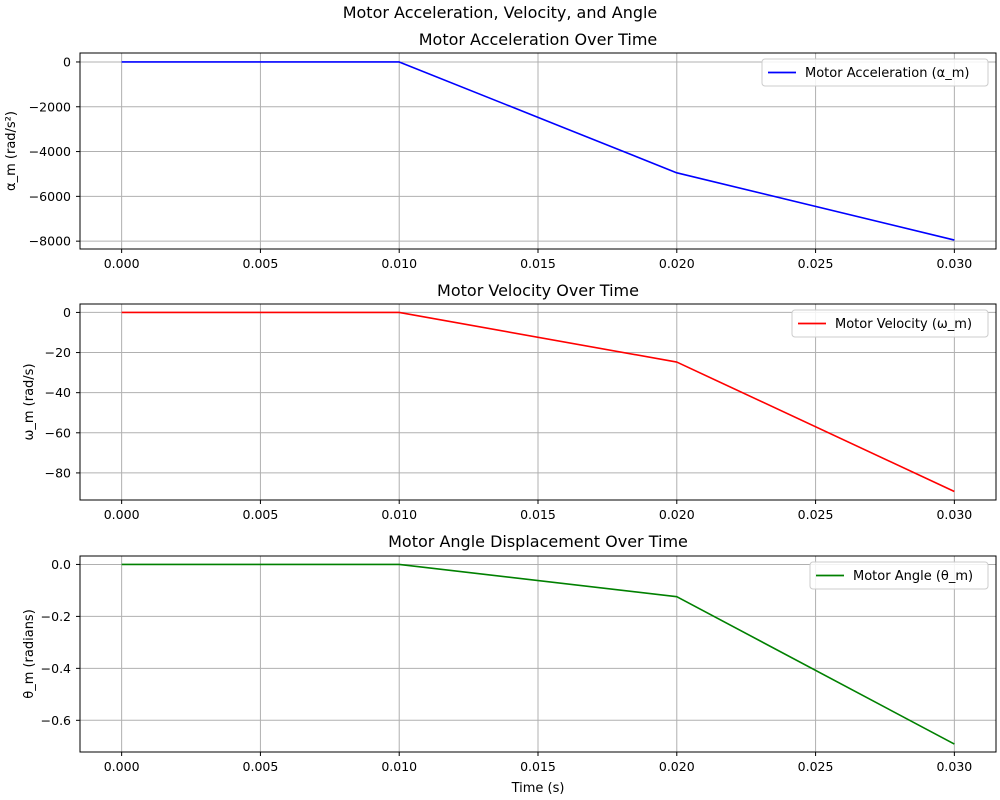  What do you see at coordinates (538, 290) in the screenshot?
I see `subplot-title: Motor Velocity Over Time` at bounding box center [538, 290].